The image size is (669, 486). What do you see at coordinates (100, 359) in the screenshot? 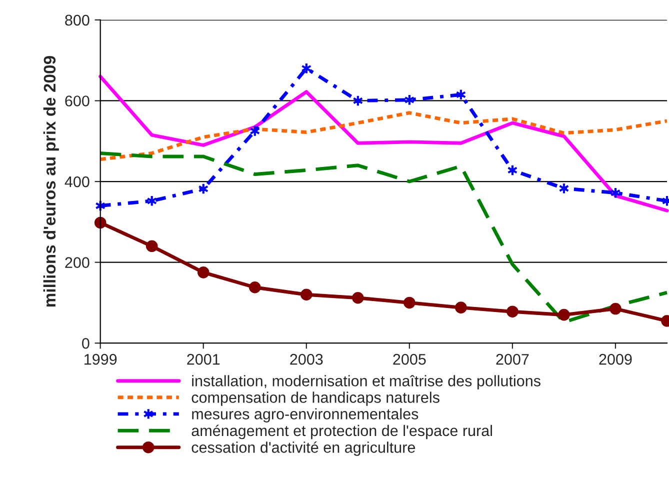
I see `x-tick-label: 1999` at bounding box center [100, 359].